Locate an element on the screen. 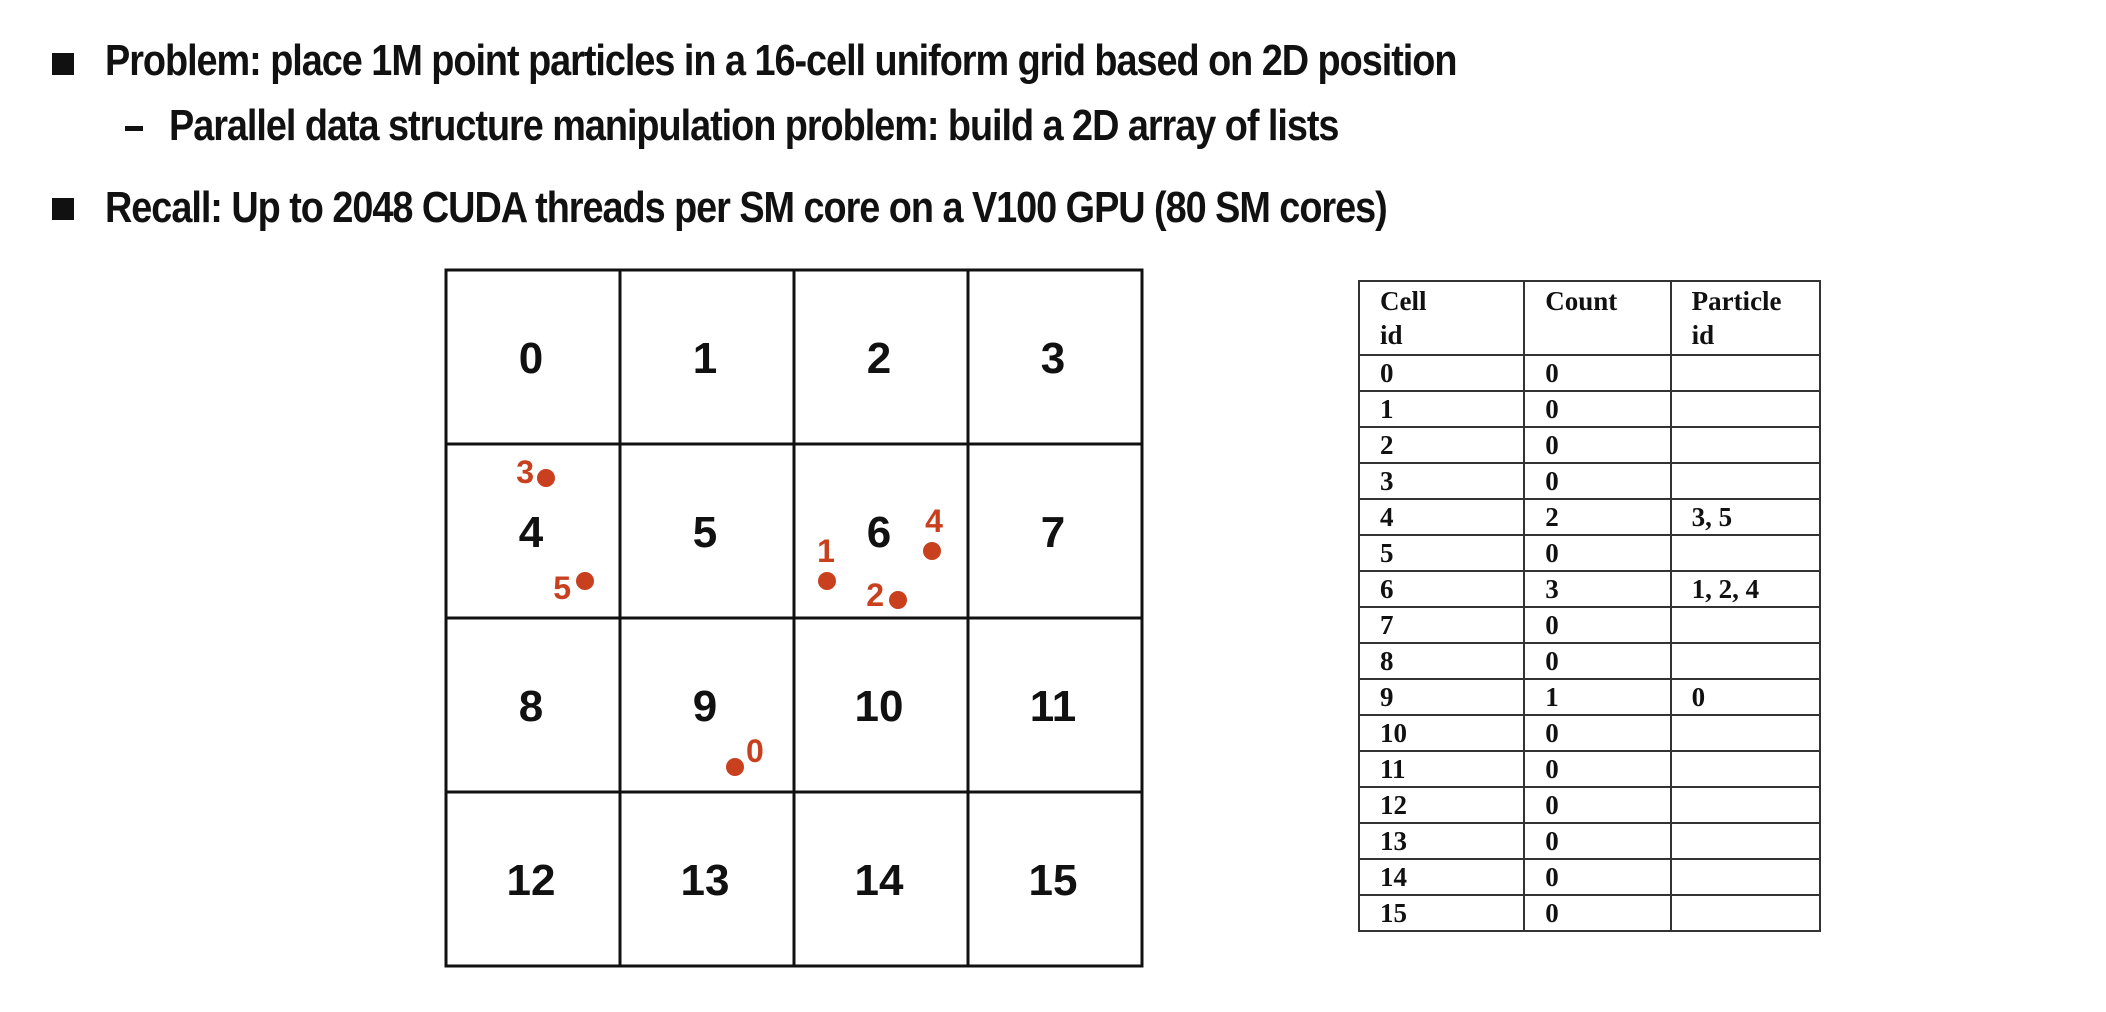 The image size is (2106, 1012). table-row: 14 0 is located at coordinates (1589, 877).